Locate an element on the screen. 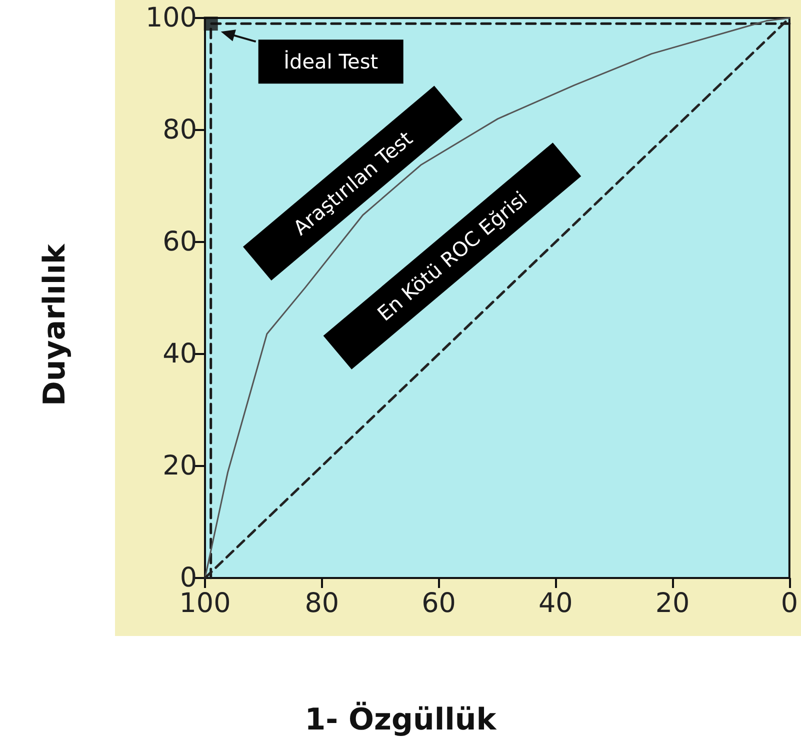  y-tick-label: 100 is located at coordinates (171, 18).